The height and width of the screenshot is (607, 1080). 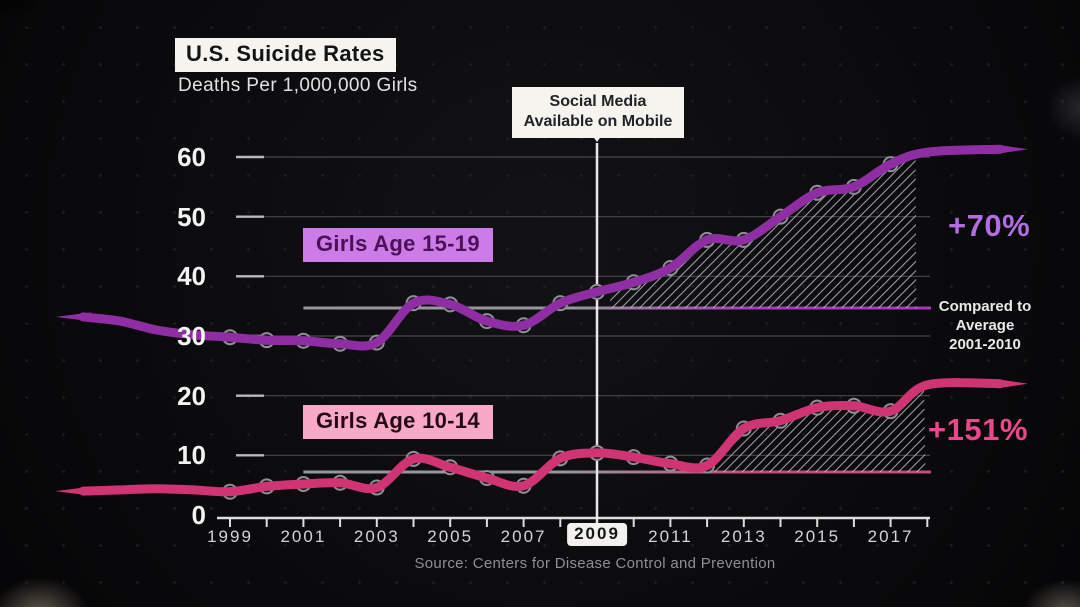 What do you see at coordinates (985, 345) in the screenshot?
I see `comparison-note-line-3: 2001-2010` at bounding box center [985, 345].